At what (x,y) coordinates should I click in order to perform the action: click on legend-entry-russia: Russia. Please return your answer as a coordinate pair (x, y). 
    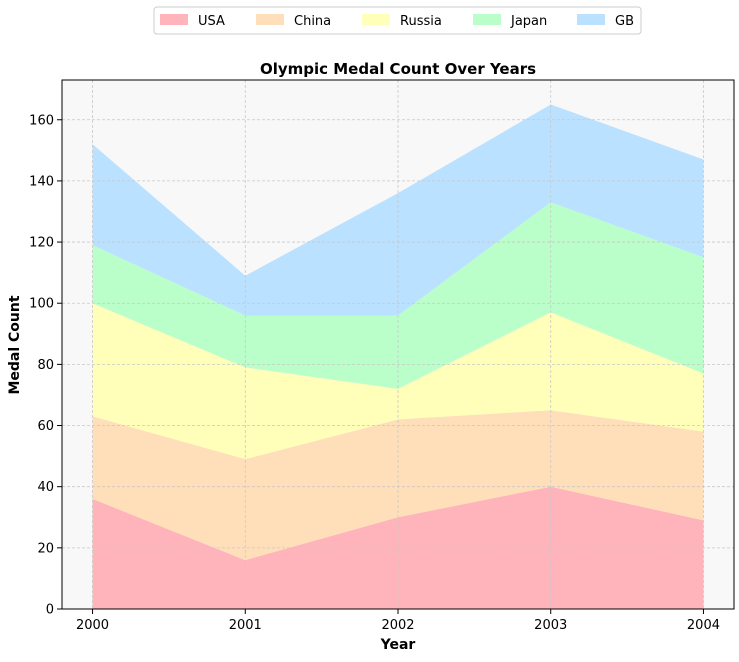
    Looking at the image, I should click on (402, 21).